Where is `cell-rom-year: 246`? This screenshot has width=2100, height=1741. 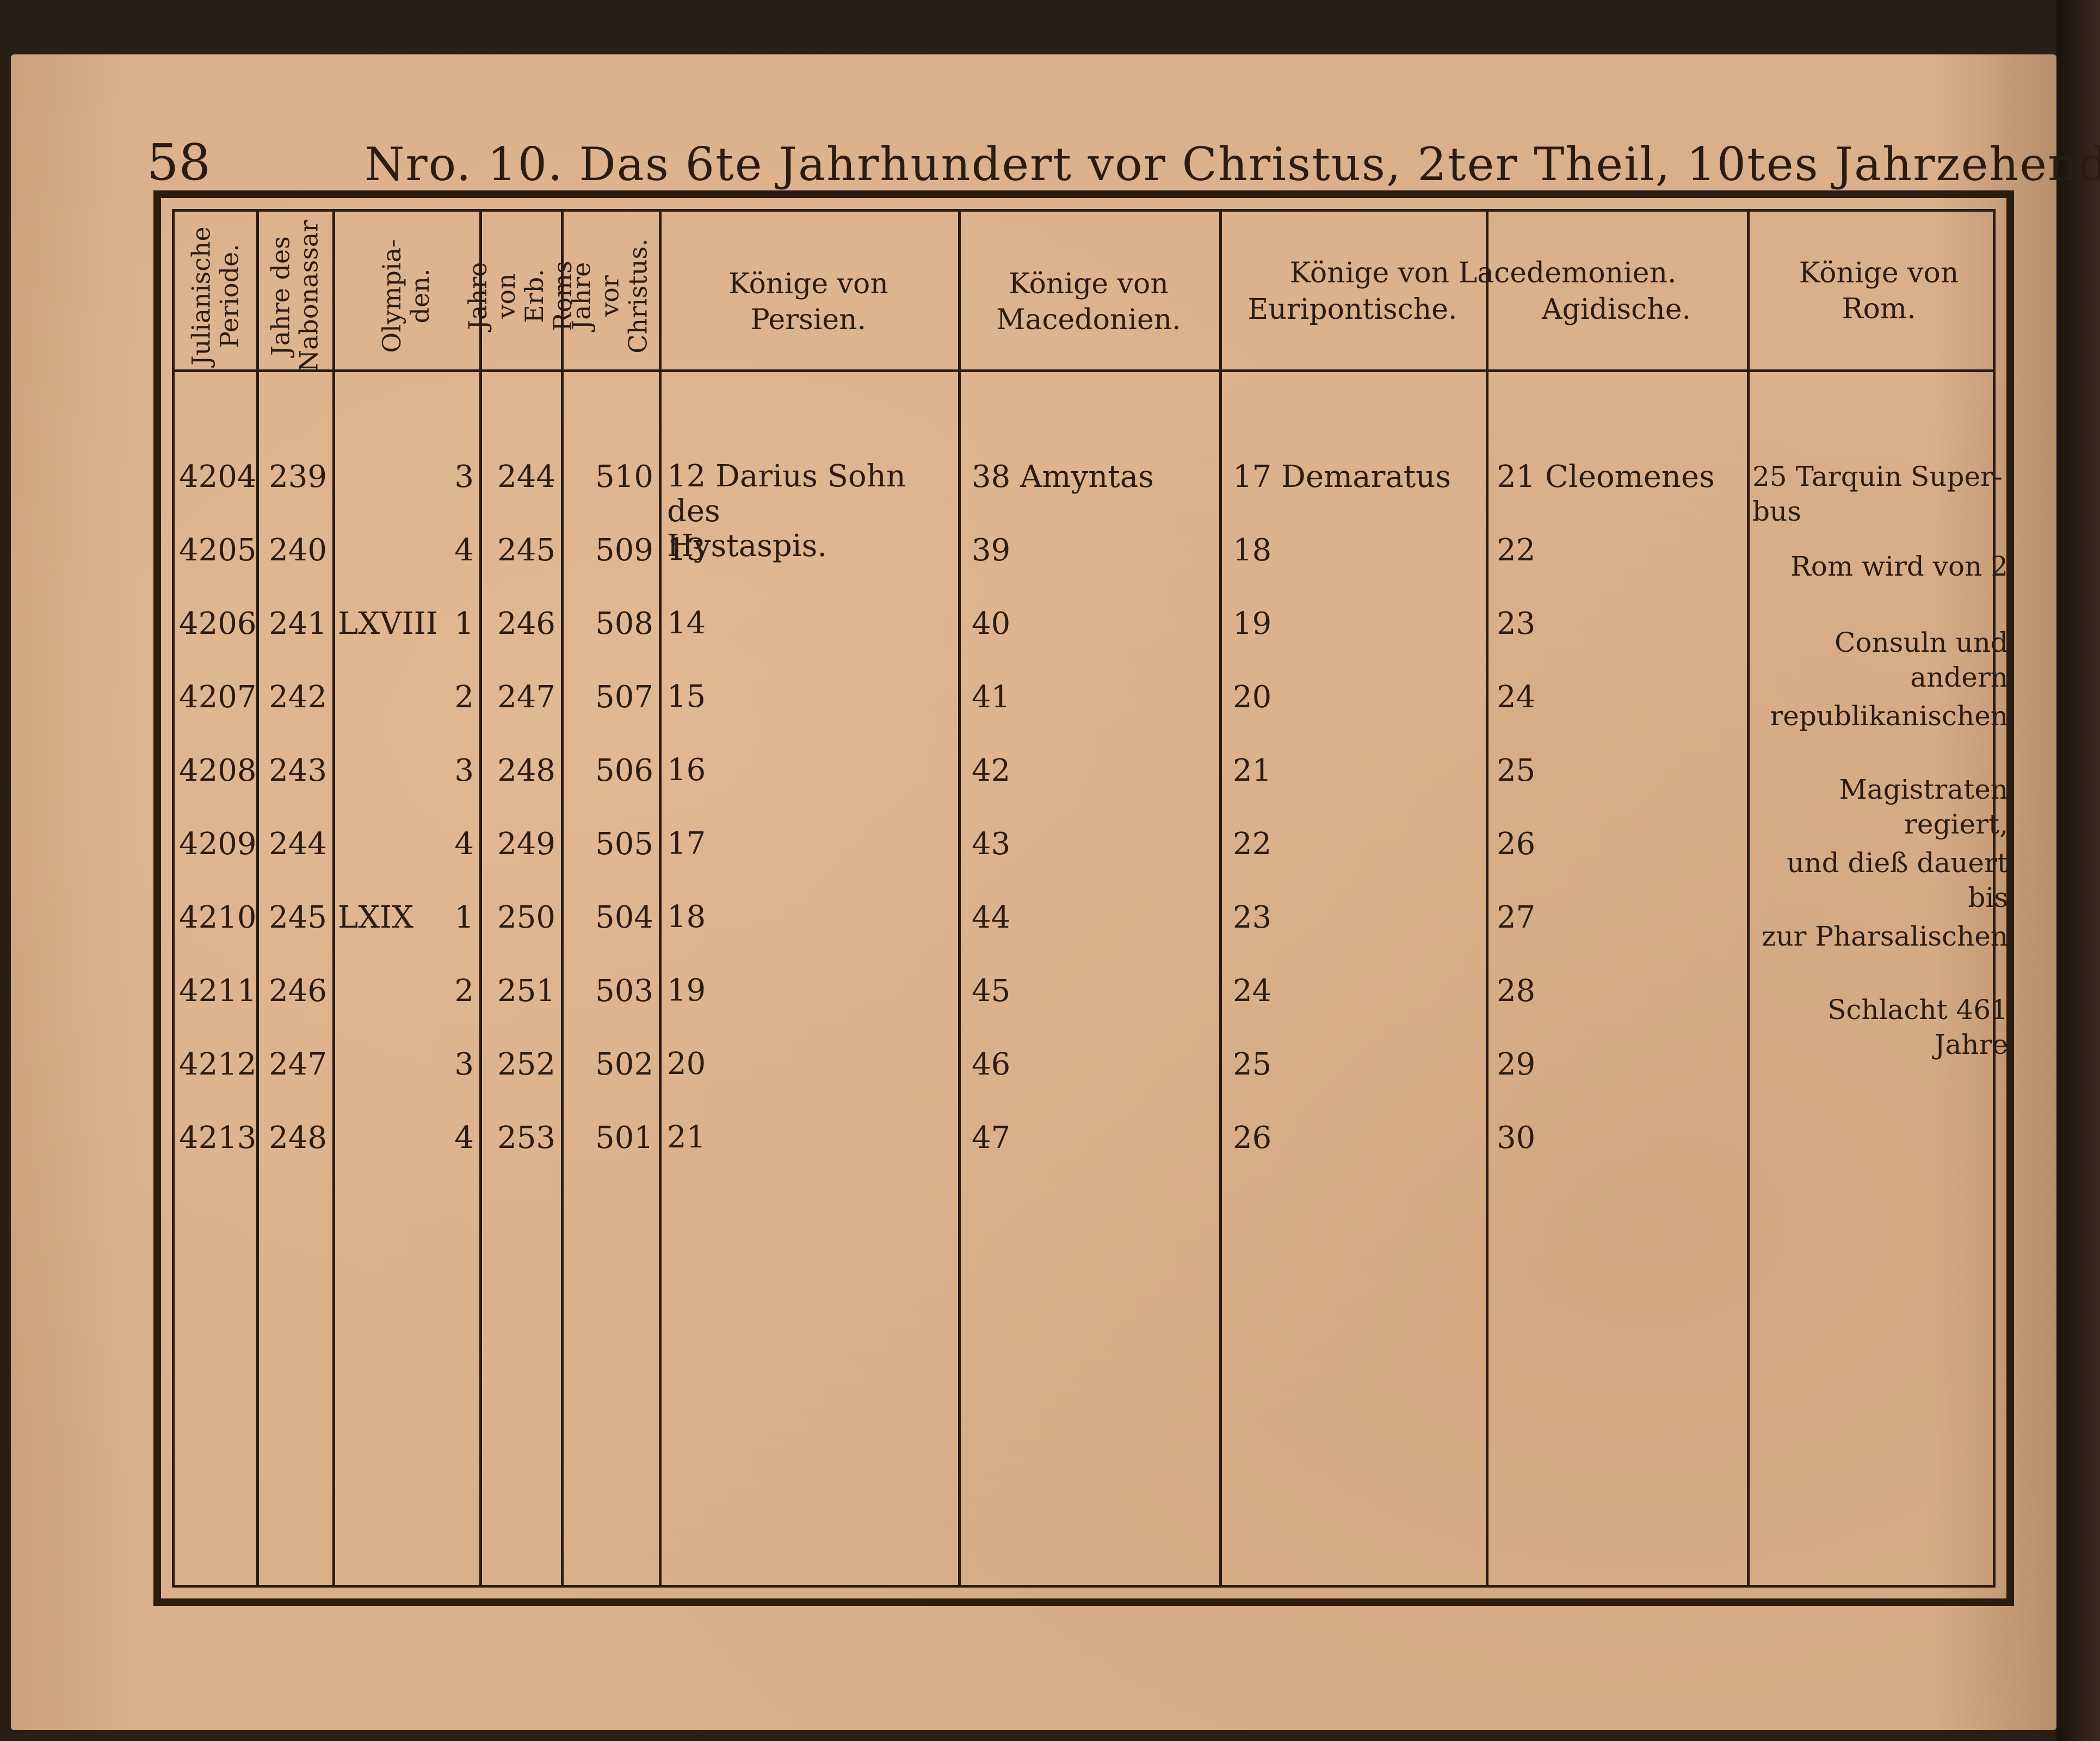
cell-rom-year: 246 is located at coordinates (526, 624).